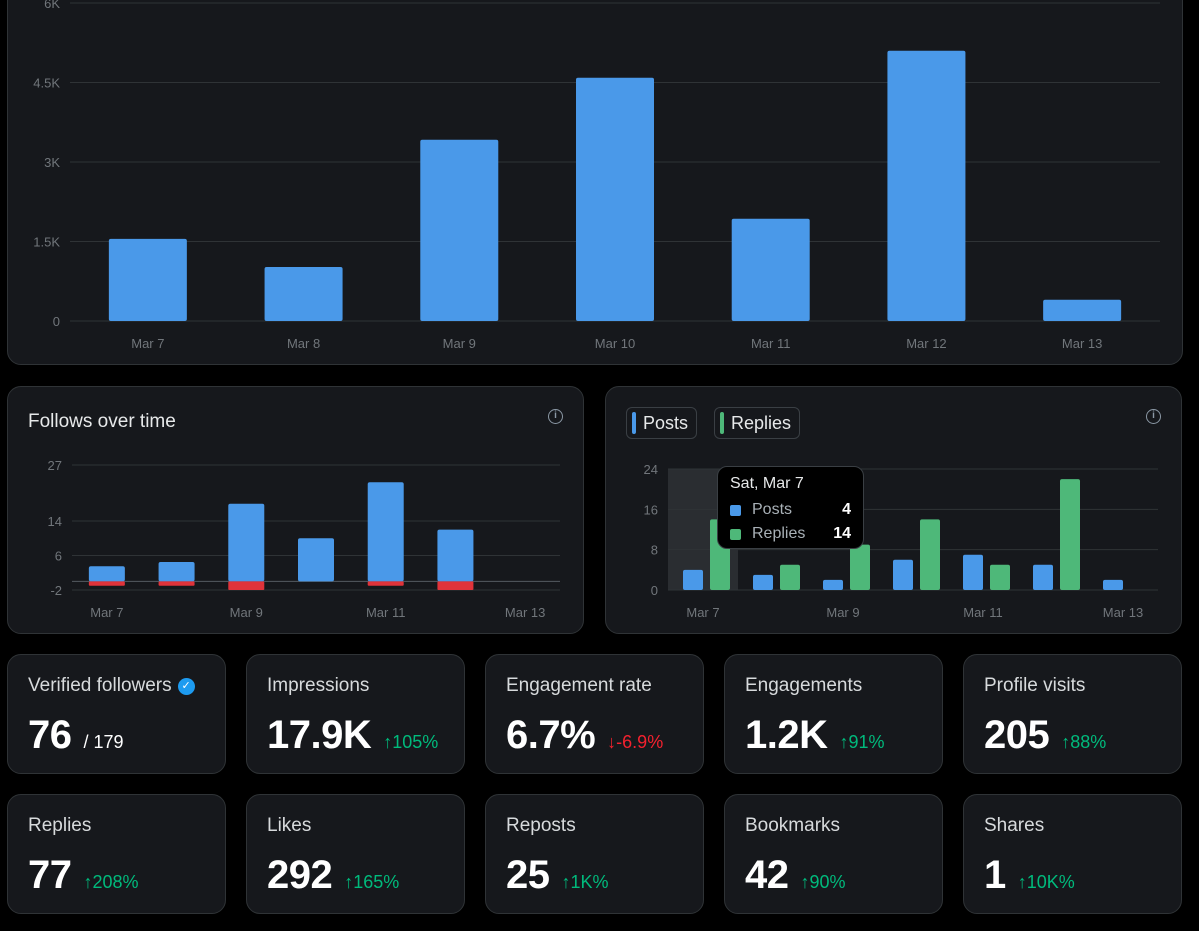 Image resolution: width=1199 pixels, height=931 pixels. I want to click on stat-change: ↑208%, so click(111, 882).